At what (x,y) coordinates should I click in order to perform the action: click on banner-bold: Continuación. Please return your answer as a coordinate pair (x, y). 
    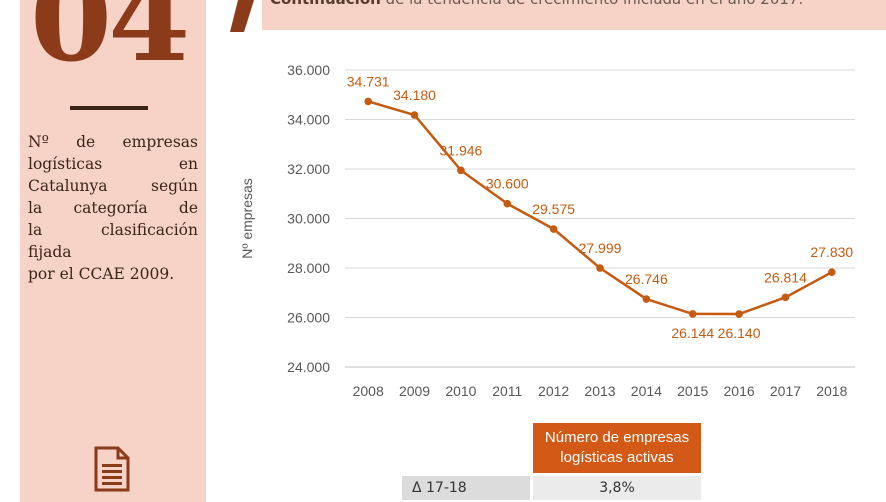
    Looking at the image, I should click on (325, 4).